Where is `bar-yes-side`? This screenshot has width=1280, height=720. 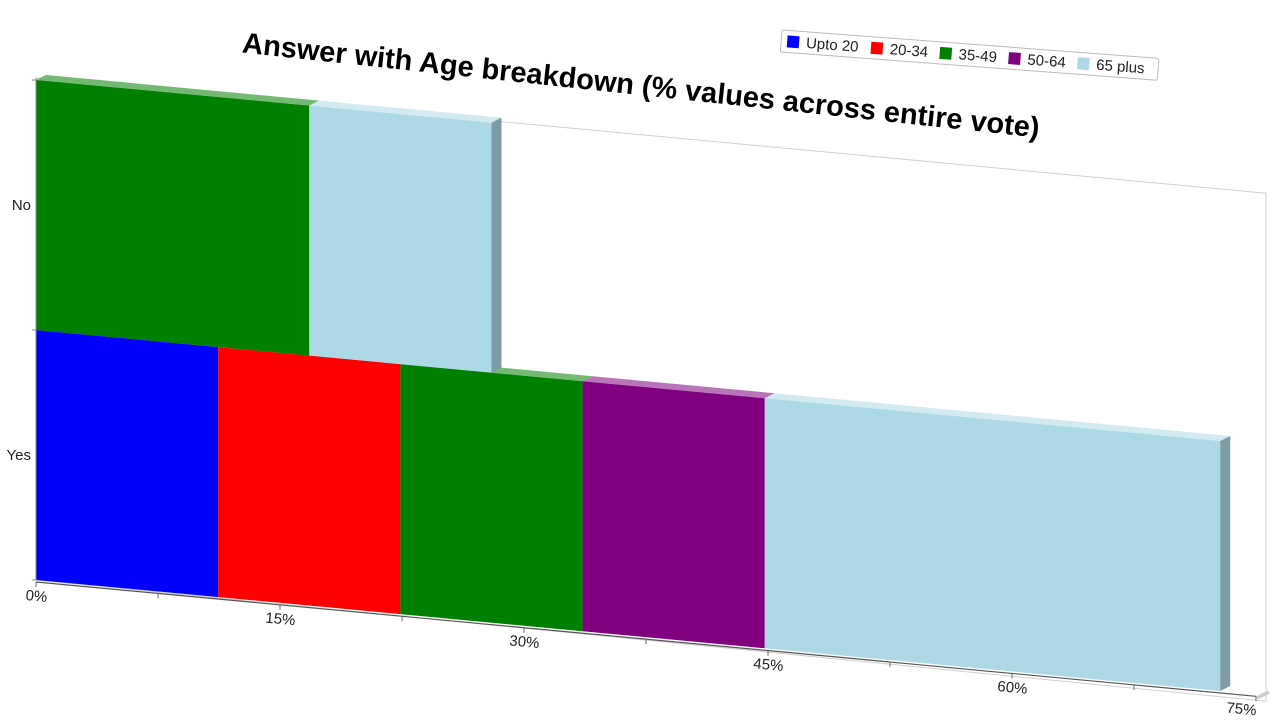 bar-yes-side is located at coordinates (1225, 563).